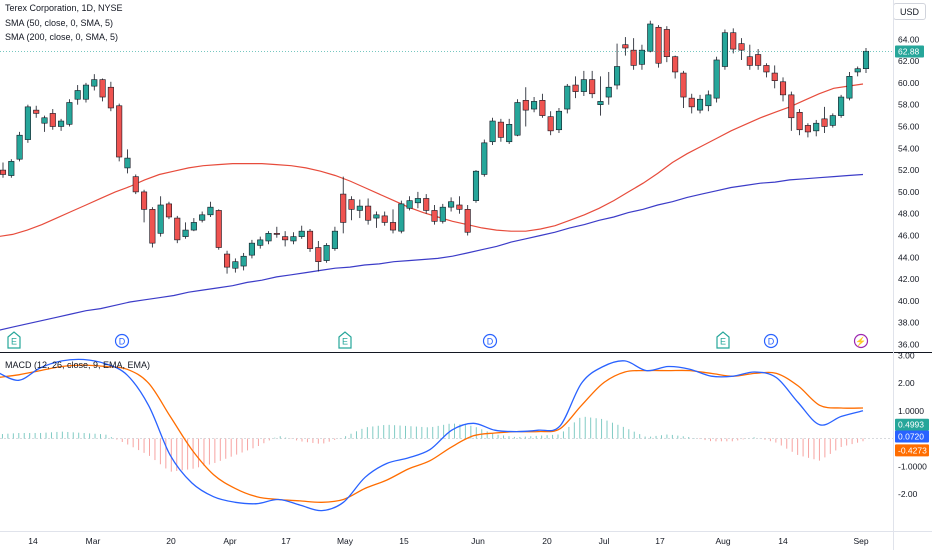 The height and width of the screenshot is (550, 932). Describe the element at coordinates (62, 37) in the screenshot. I see `sma200-legend: SMA (200, close, 0, SMA, 5)` at that location.